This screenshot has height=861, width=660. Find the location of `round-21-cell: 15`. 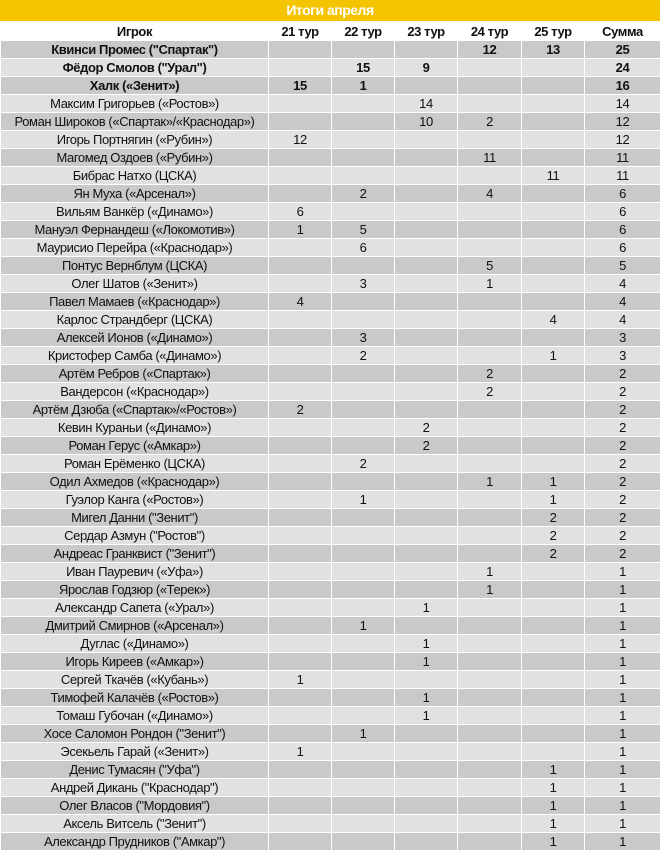

round-21-cell: 15 is located at coordinates (300, 85).